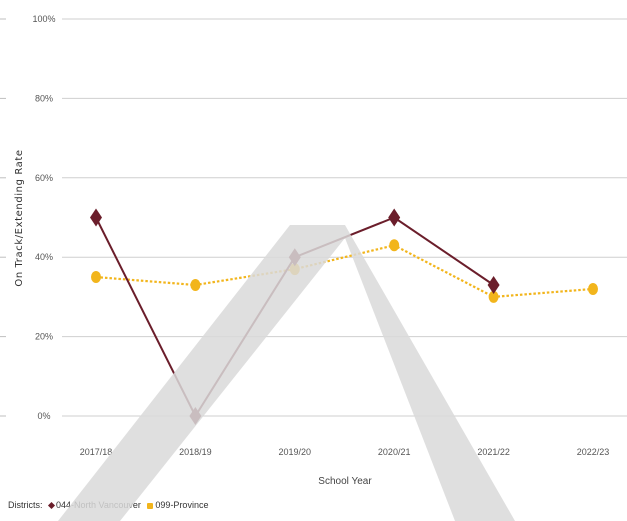 The image size is (627, 521). Describe the element at coordinates (394, 452) in the screenshot. I see `x-tick-label: 2020/21` at that location.